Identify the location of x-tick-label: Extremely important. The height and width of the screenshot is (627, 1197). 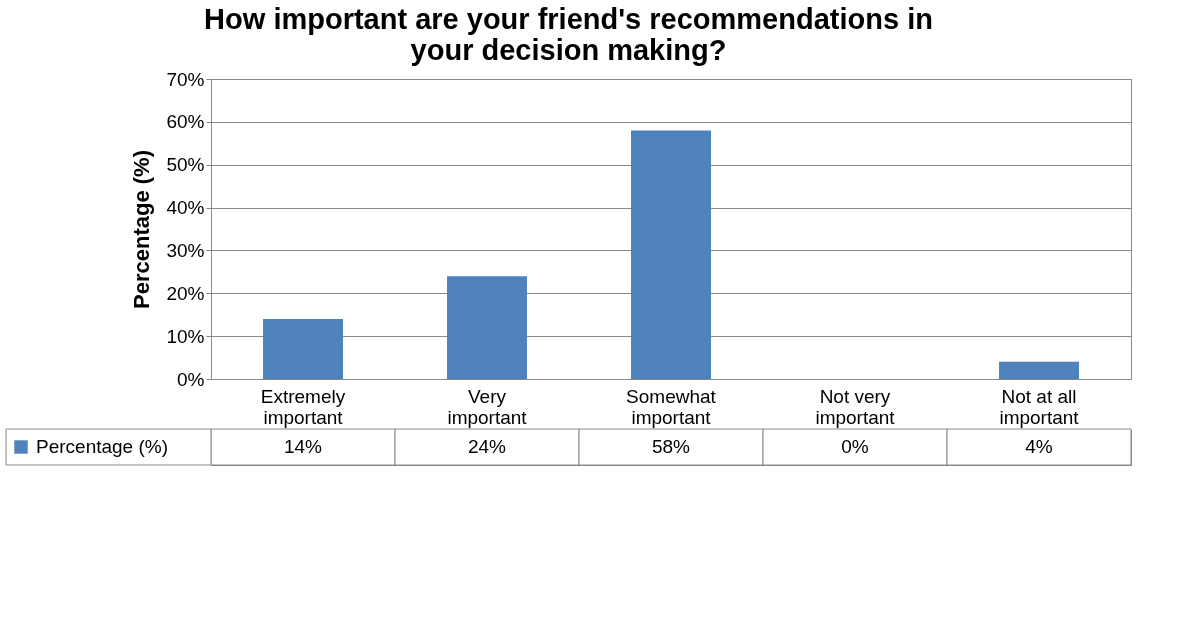
(303, 406).